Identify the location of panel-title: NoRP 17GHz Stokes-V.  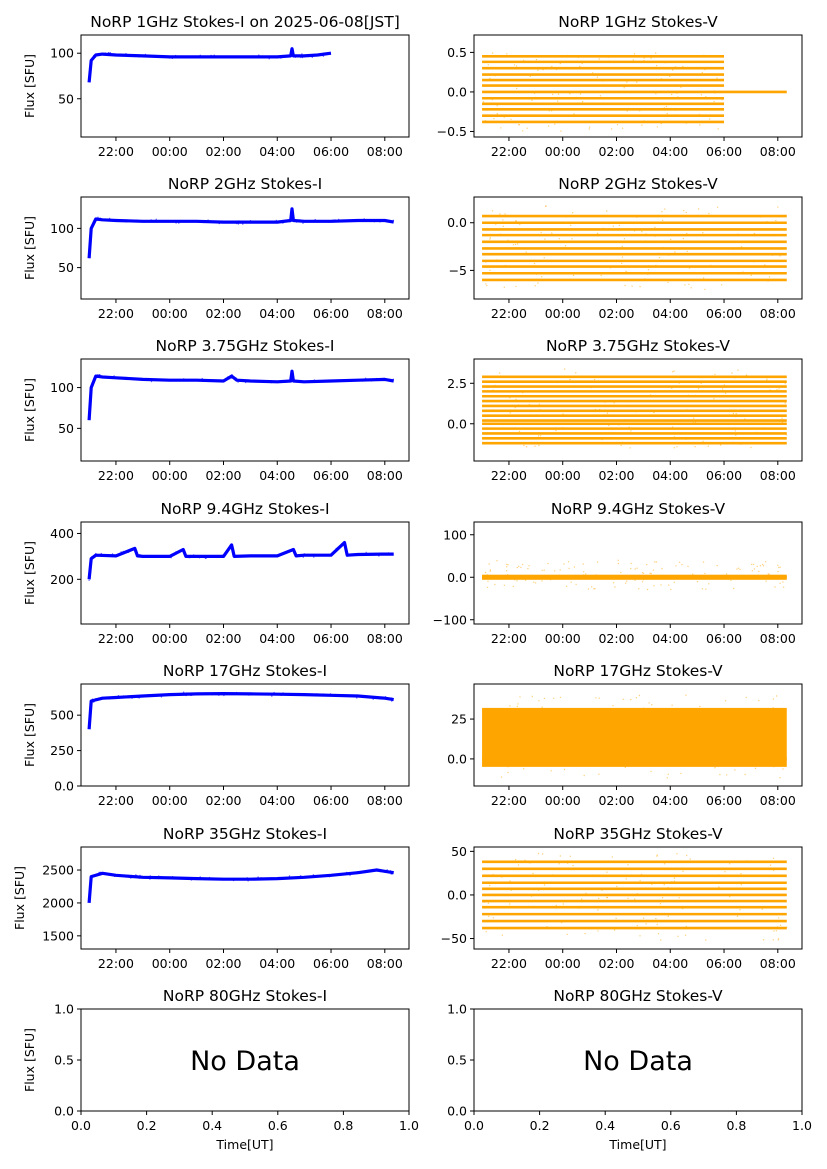
(638, 671).